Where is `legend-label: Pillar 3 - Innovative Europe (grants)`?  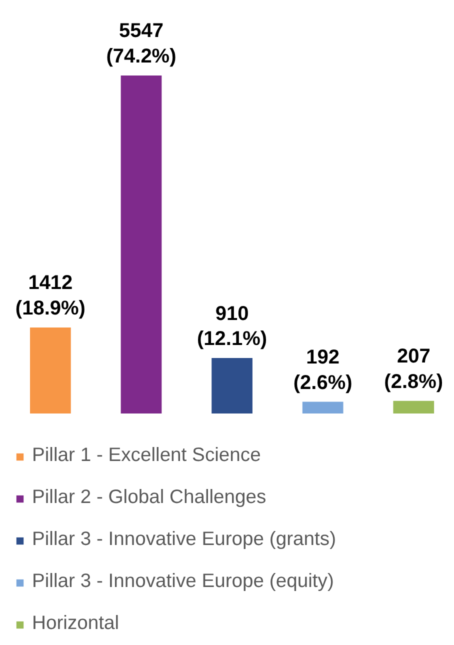 legend-label: Pillar 3 - Innovative Europe (grants) is located at coordinates (184, 540).